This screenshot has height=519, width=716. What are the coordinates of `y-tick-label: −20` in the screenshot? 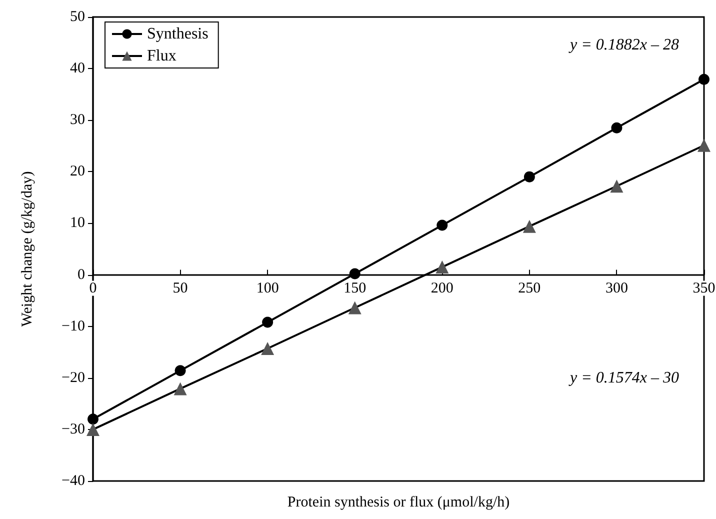 It's located at (73, 378).